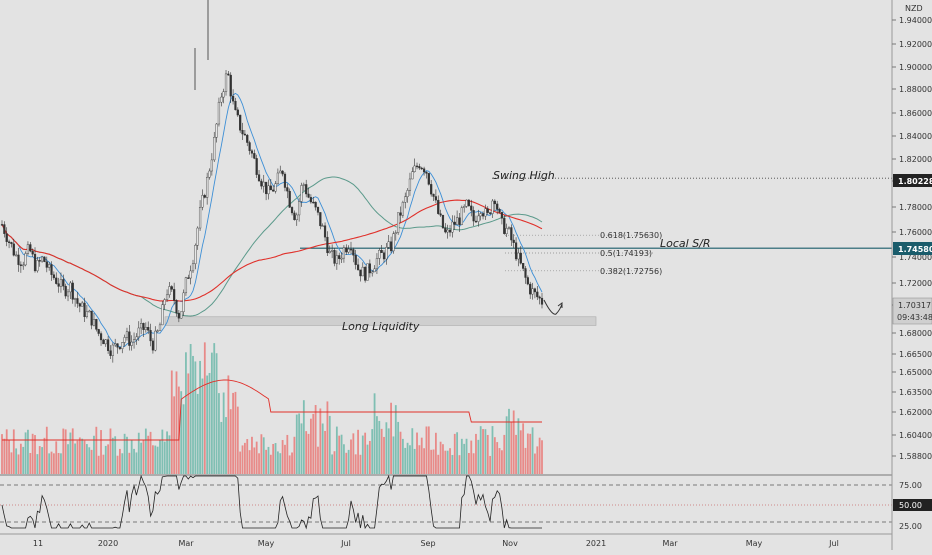 Image resolution: width=932 pixels, height=555 pixels. Describe the element at coordinates (345, 543) in the screenshot. I see `time-tick-label: Jul` at that location.